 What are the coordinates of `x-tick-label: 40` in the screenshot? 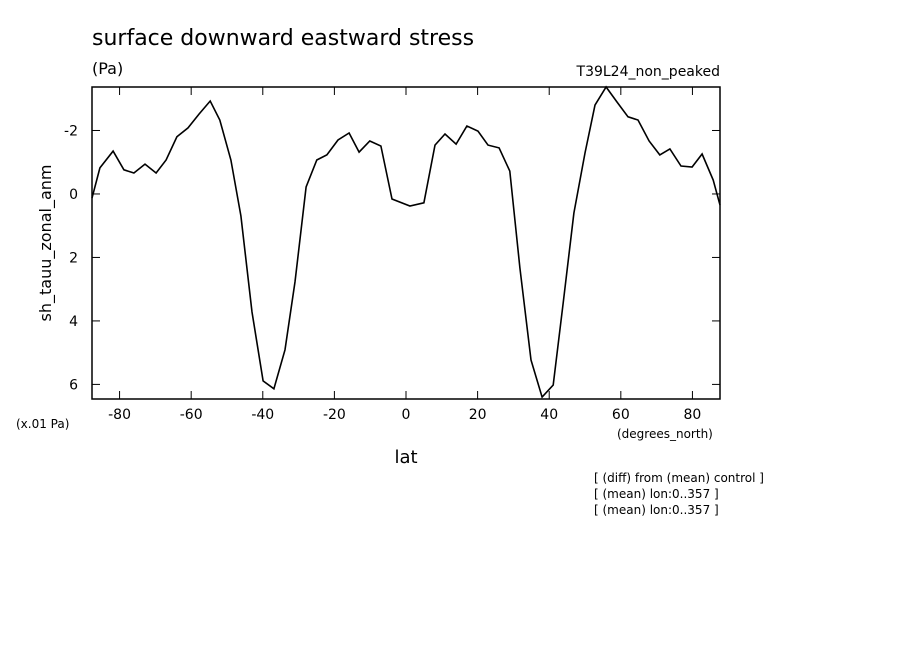 It's located at (549, 415).